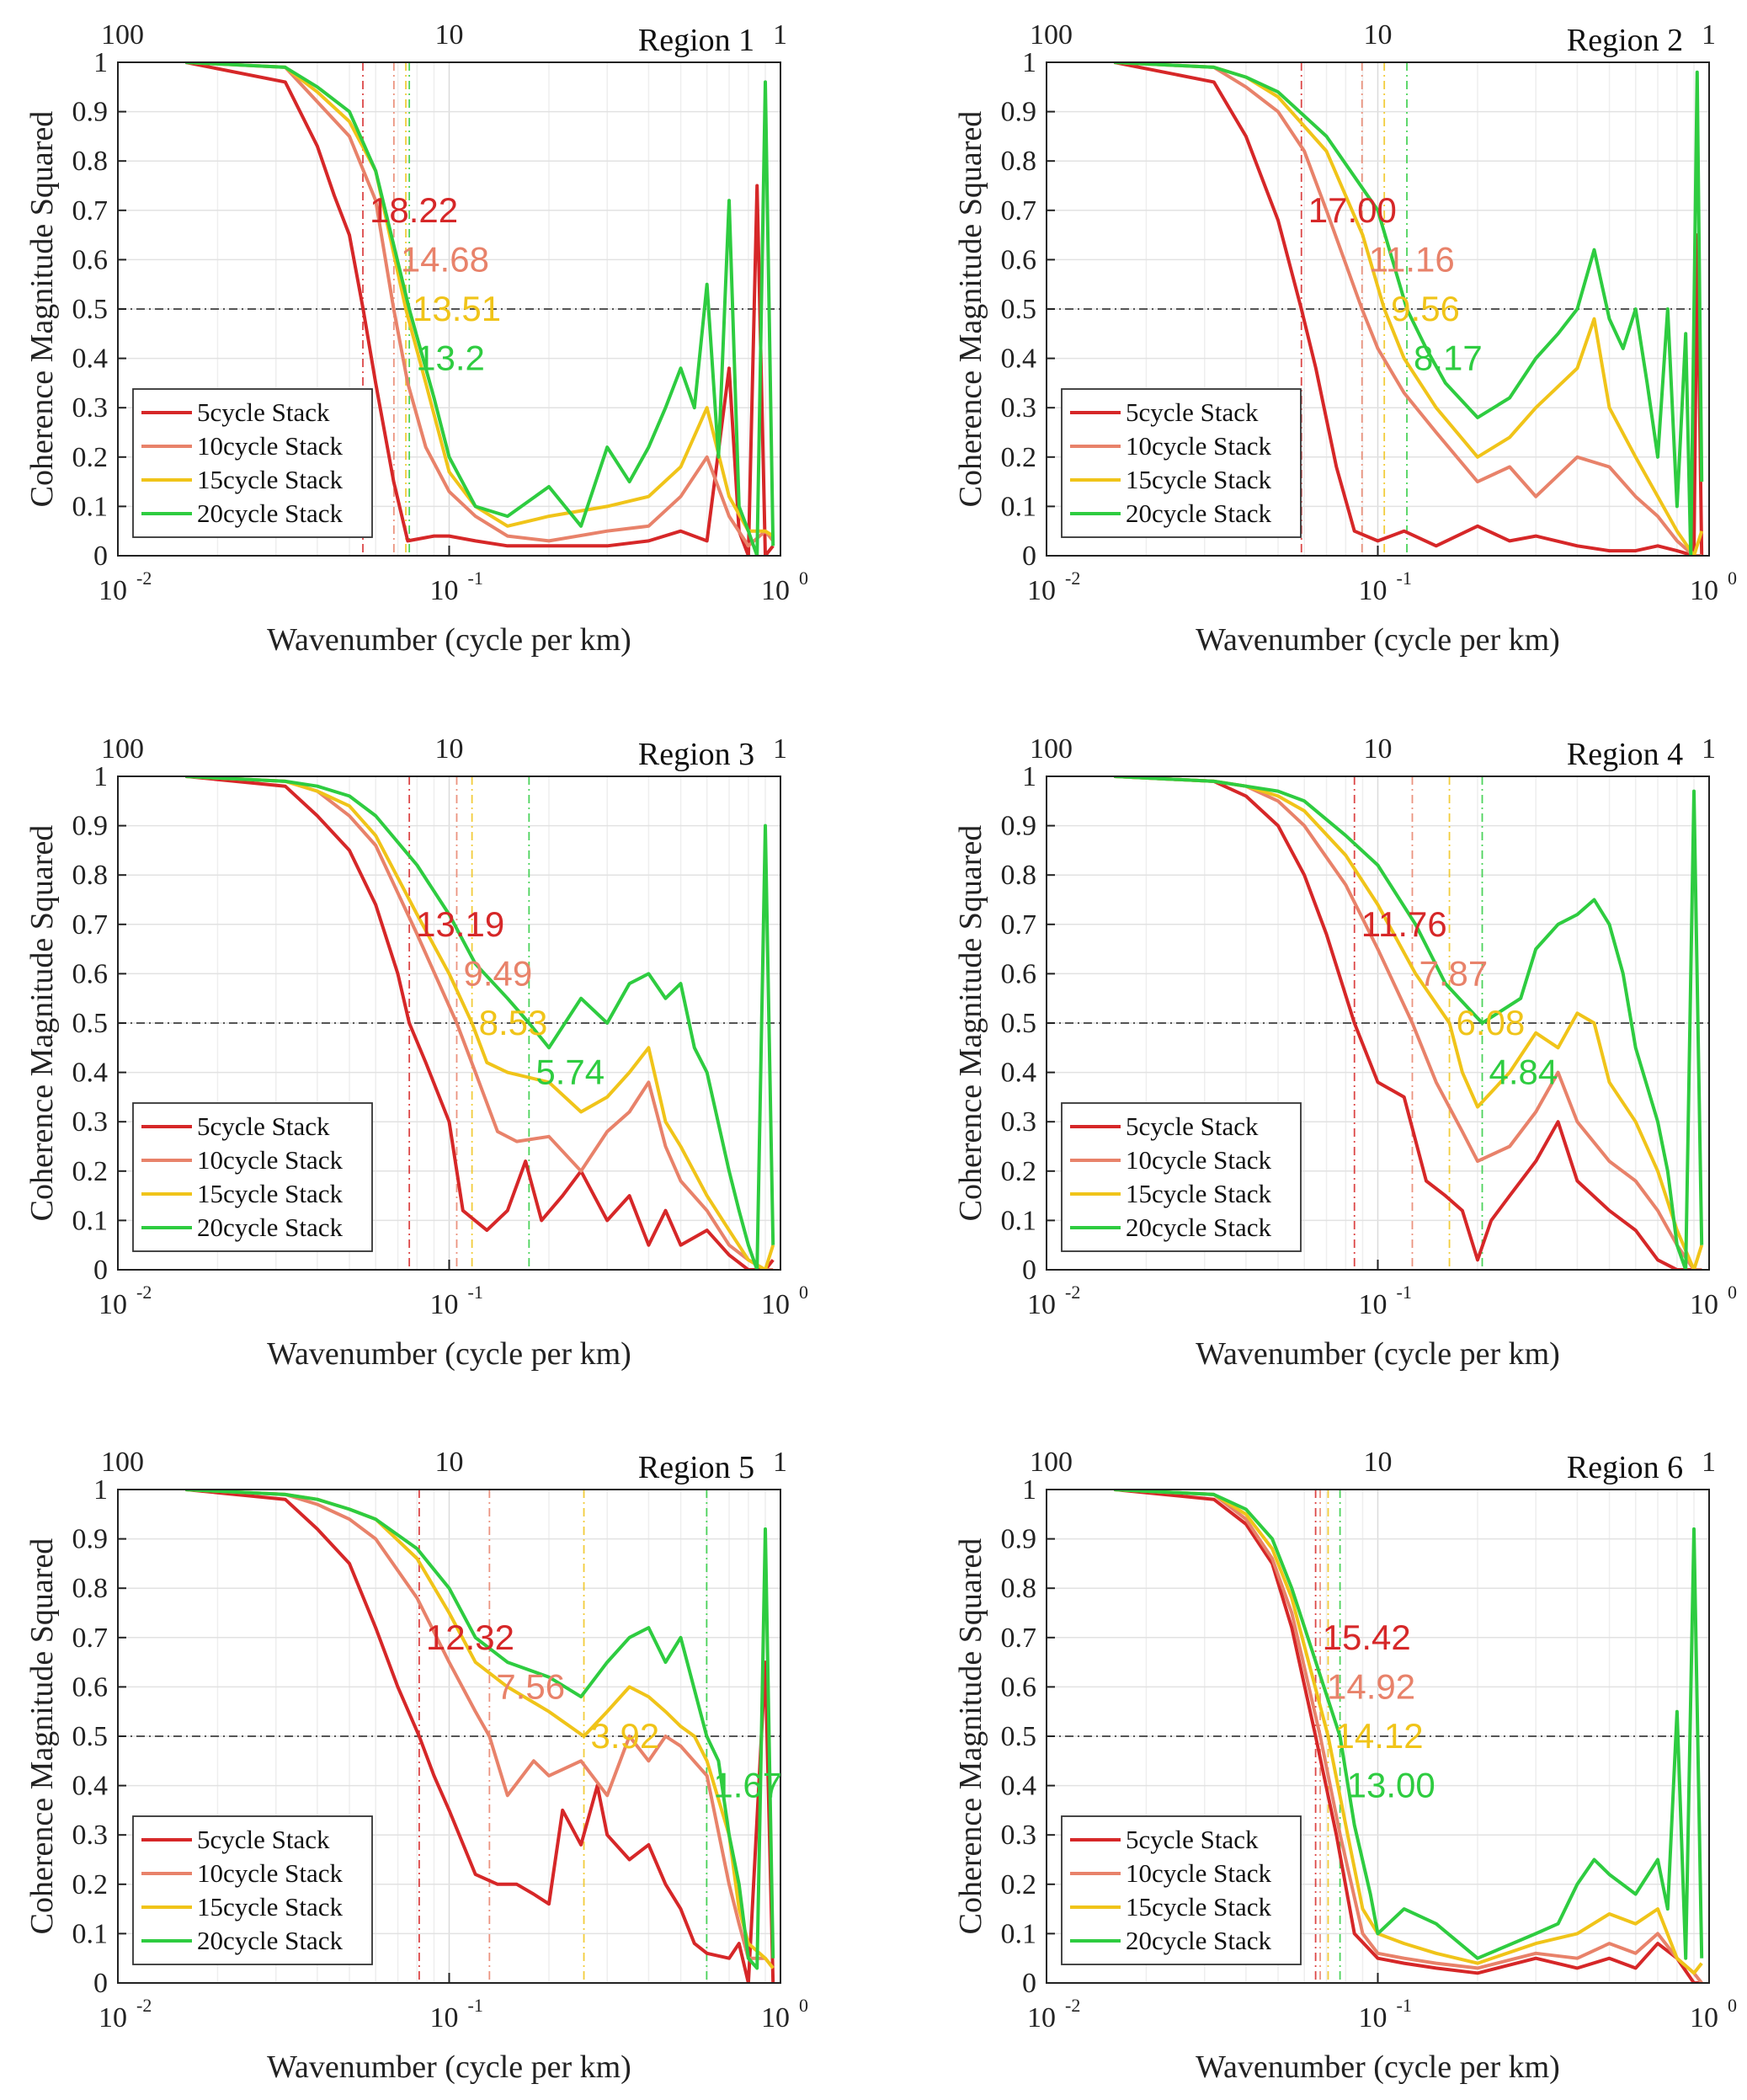 The height and width of the screenshot is (2100, 1747). What do you see at coordinates (445, 259) in the screenshot?
I see `cutoff-annotation: 14.68` at bounding box center [445, 259].